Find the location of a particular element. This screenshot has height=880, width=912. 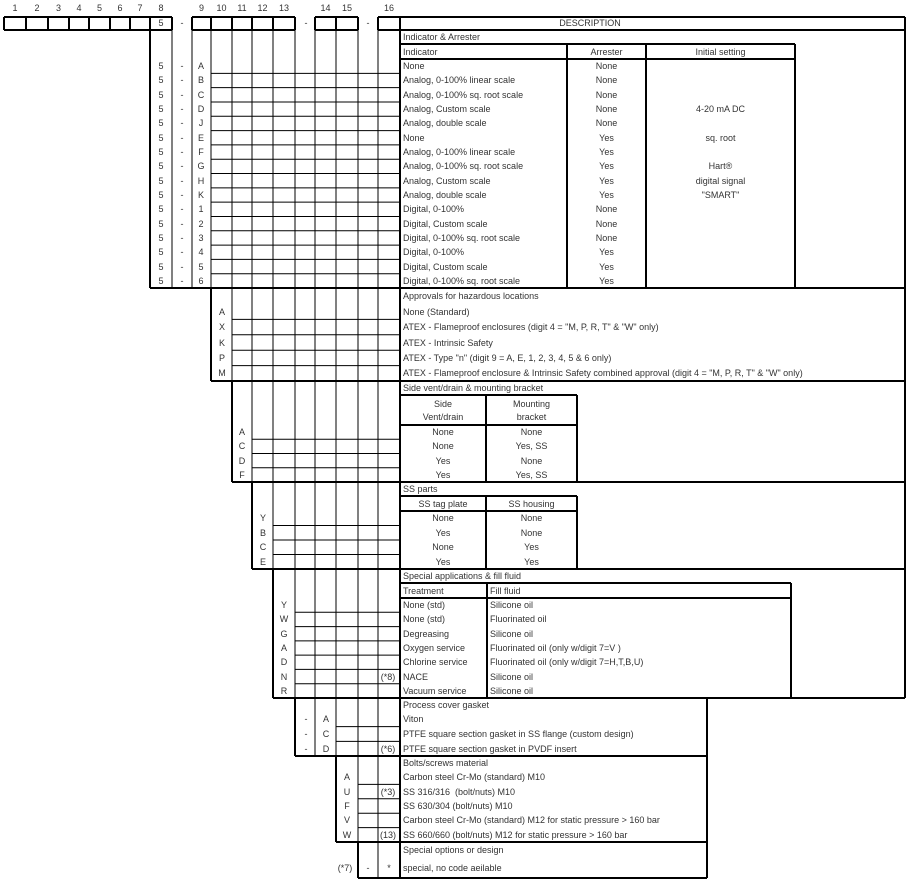

column-header: Side Vent/drain is located at coordinates (443, 410).